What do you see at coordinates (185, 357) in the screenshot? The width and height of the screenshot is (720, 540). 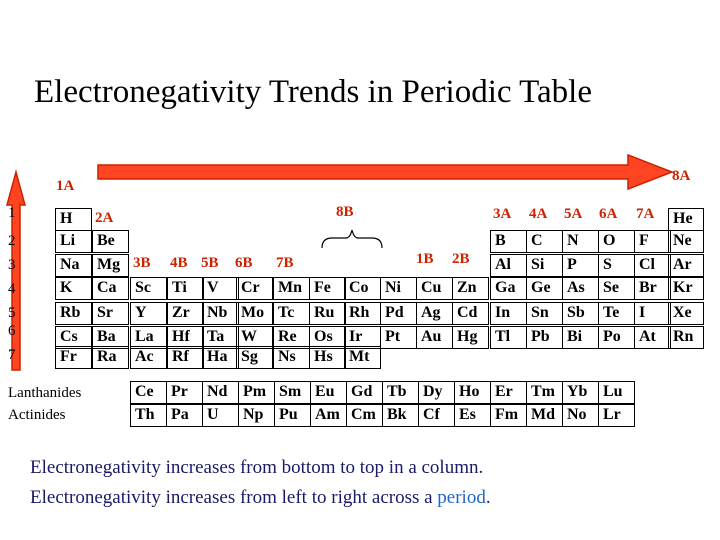 I see `element-cell: Rf` at bounding box center [185, 357].